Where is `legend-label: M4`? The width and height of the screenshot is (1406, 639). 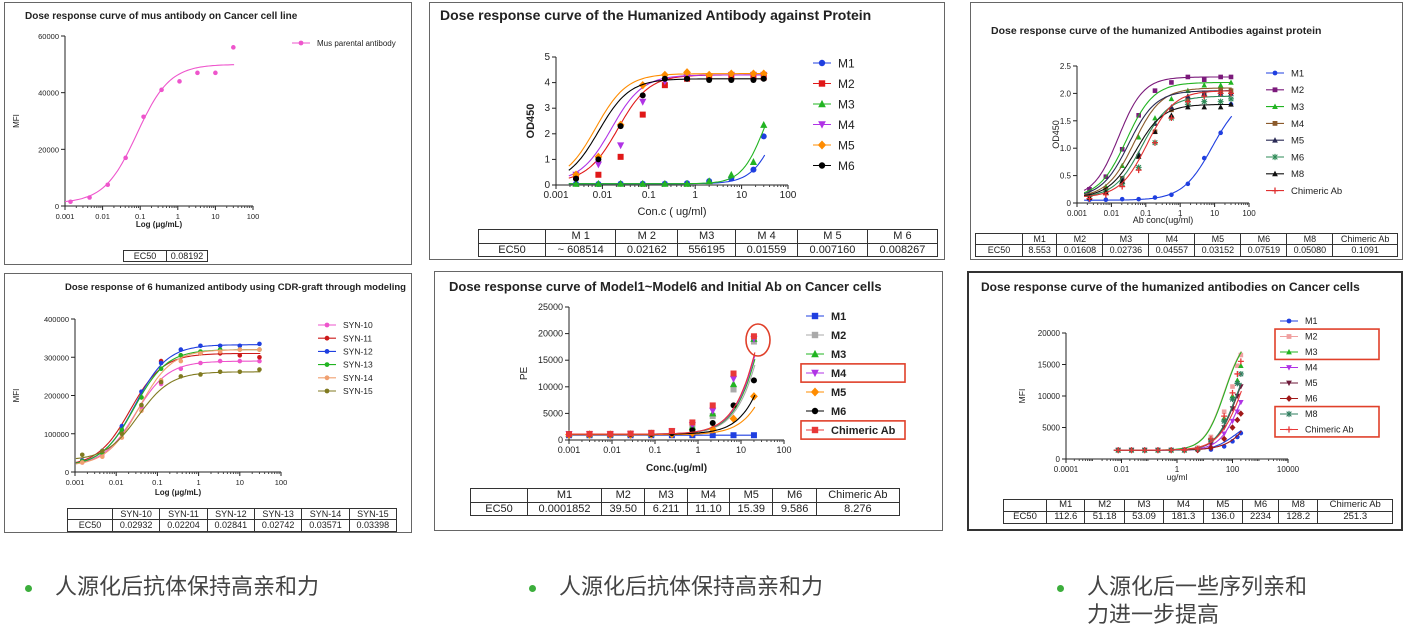
legend-label: M4 is located at coordinates (1311, 368).